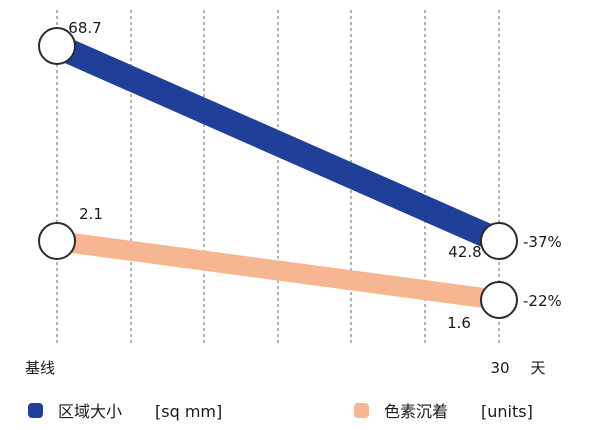  I want to click on data-point-pigmentation-baseline, so click(57, 241).